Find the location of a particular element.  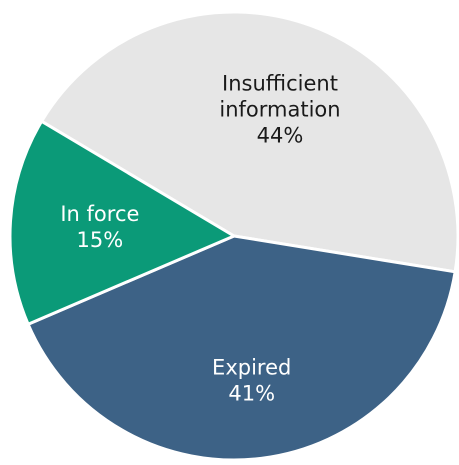

slice-percent-label: 15% is located at coordinates (100, 240).